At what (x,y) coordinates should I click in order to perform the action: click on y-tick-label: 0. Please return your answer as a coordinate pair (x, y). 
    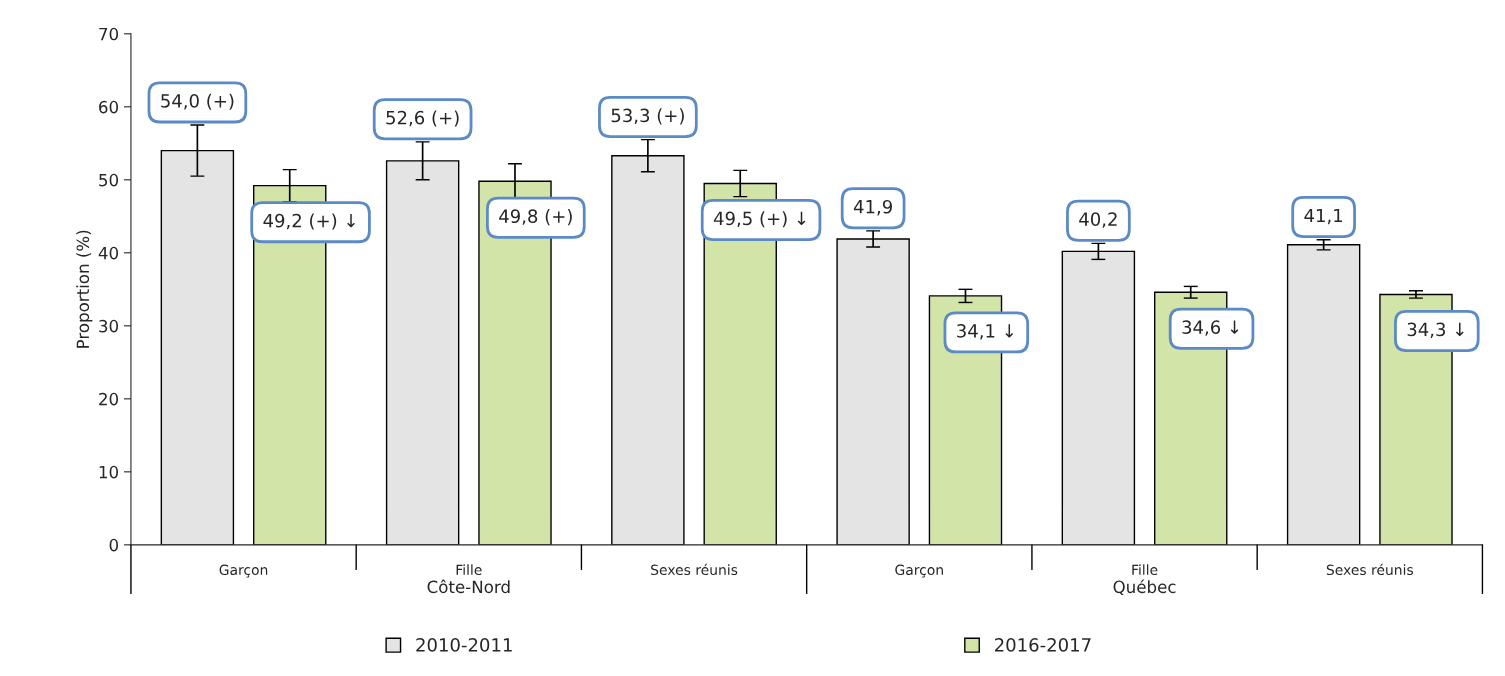
    Looking at the image, I should click on (114, 545).